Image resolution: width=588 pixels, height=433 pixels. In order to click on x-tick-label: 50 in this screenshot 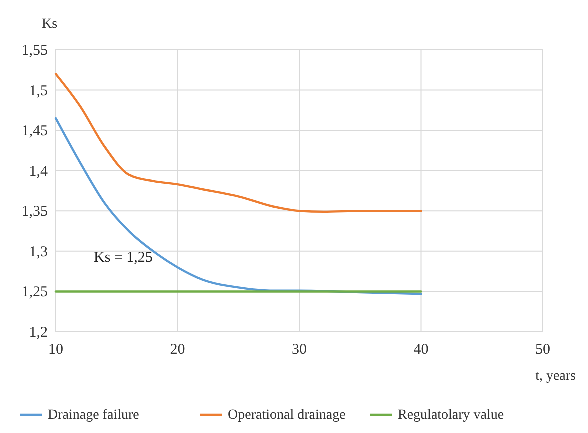, I will do `click(543, 350)`.